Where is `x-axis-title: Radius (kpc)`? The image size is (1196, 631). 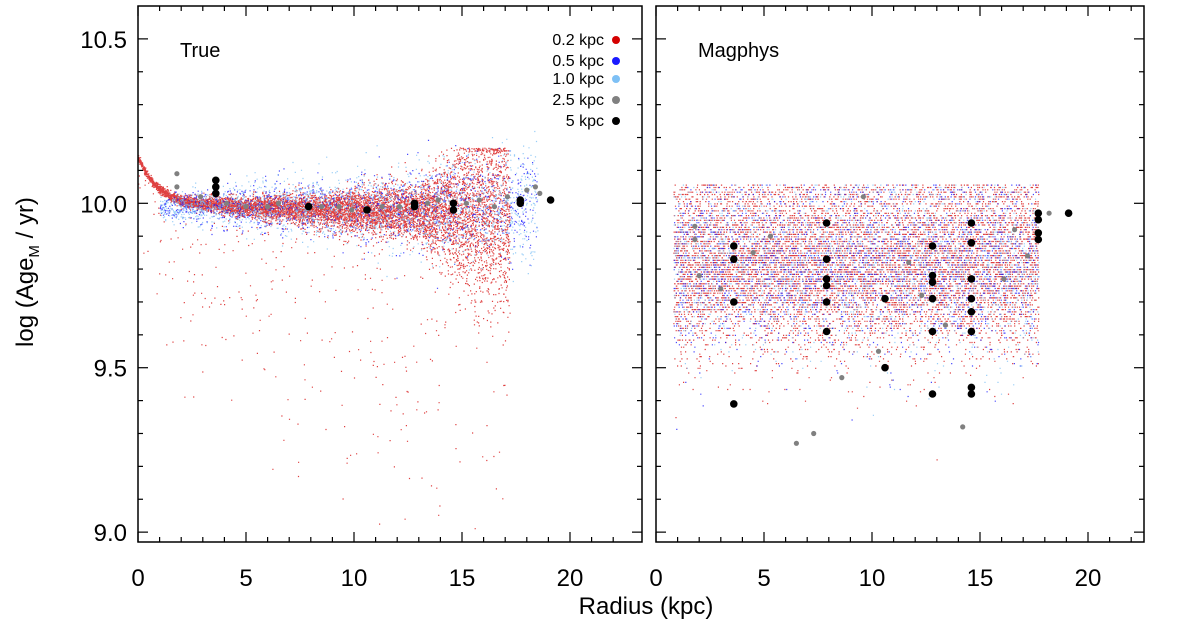
x-axis-title: Radius (kpc) is located at coordinates (646, 606).